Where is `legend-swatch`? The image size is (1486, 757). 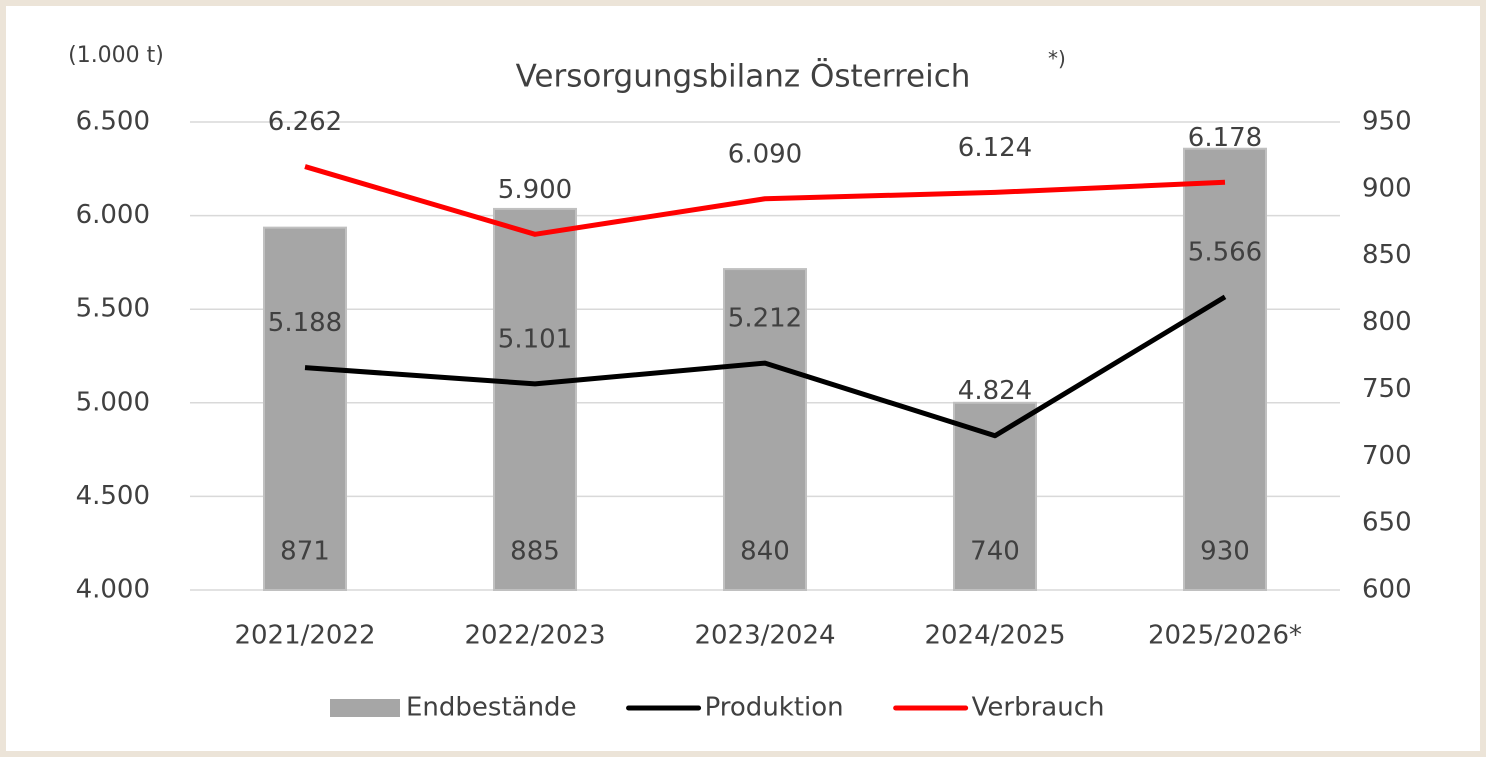 legend-swatch is located at coordinates (365, 708).